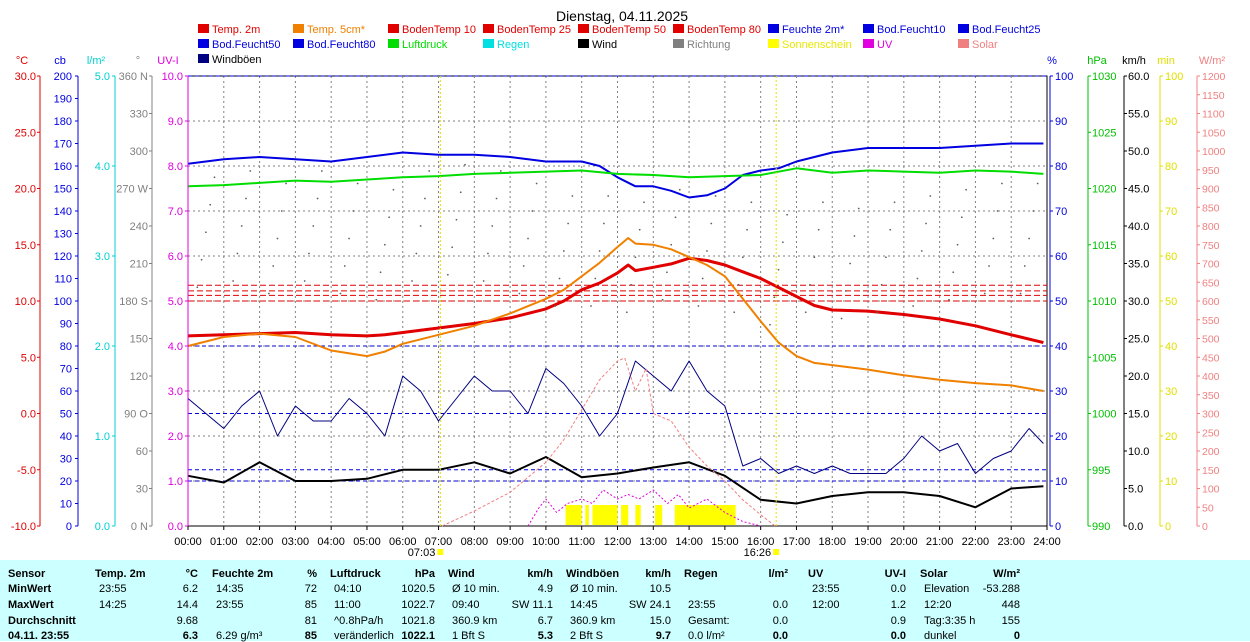 The height and width of the screenshot is (642, 1250). What do you see at coordinates (546, 542) in the screenshot?
I see `time-tick-label: 10:00` at bounding box center [546, 542].